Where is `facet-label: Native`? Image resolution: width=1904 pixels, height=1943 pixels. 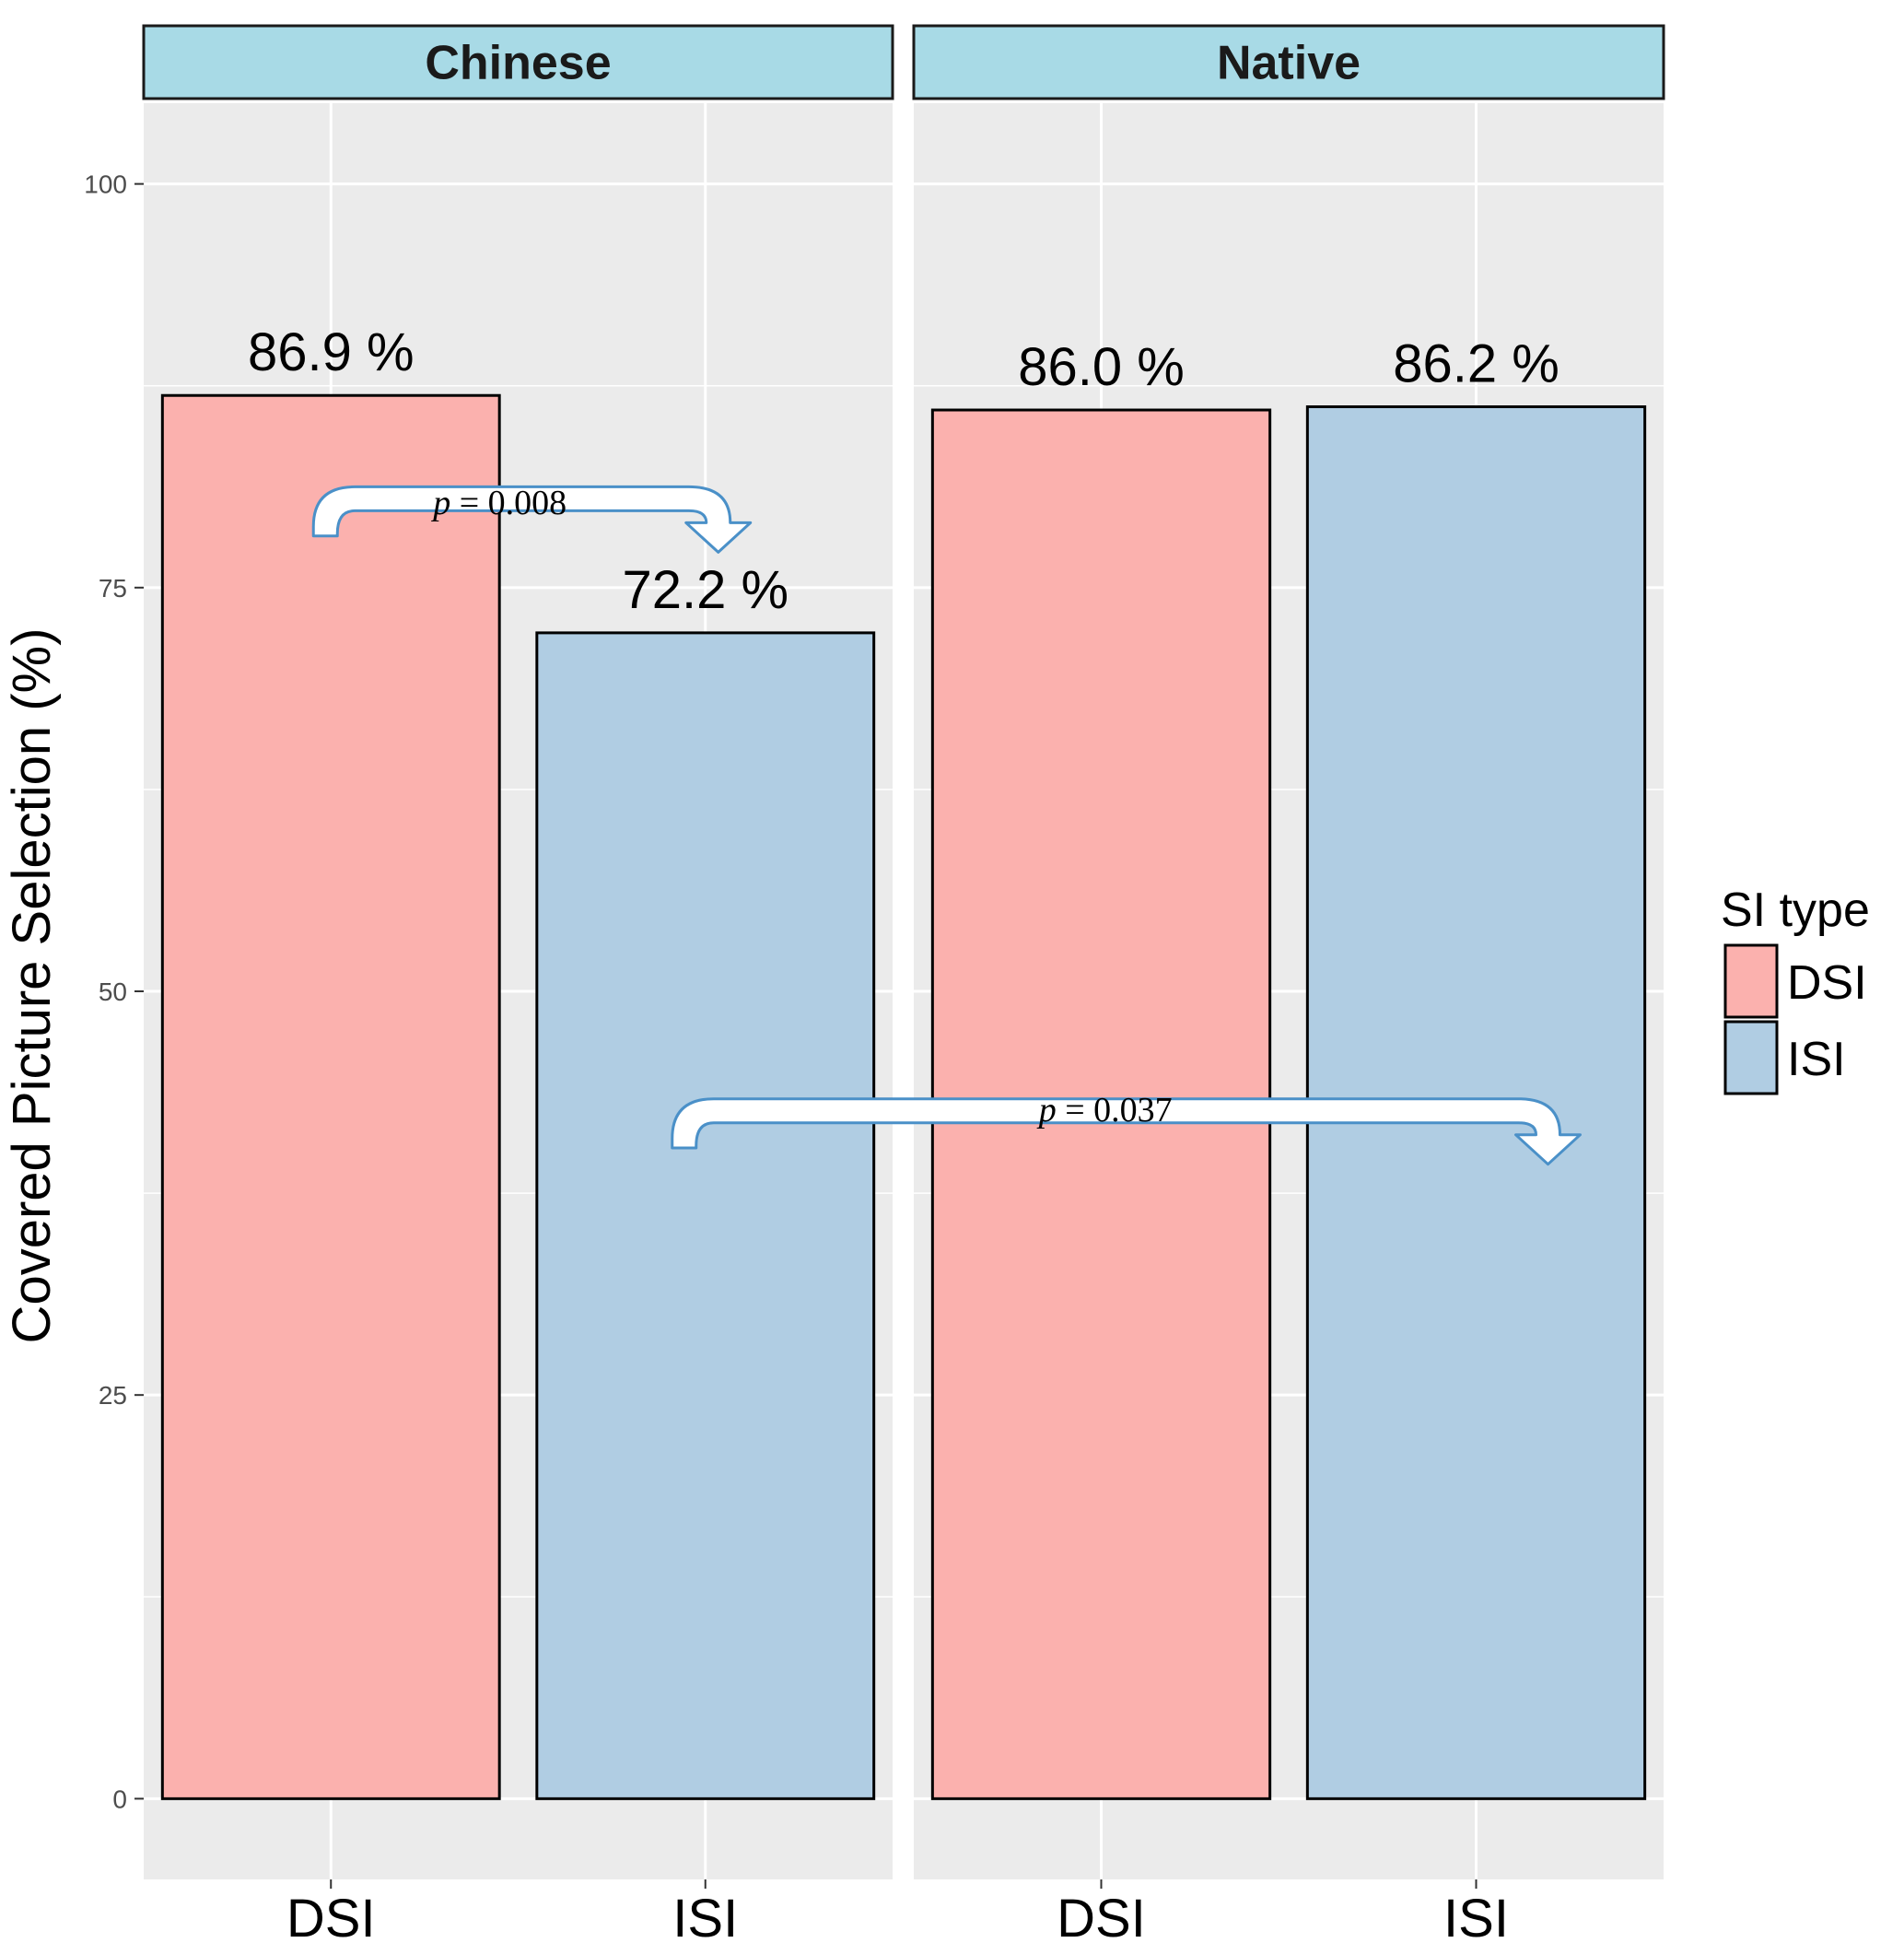
facet-label: Native is located at coordinates (1289, 63).